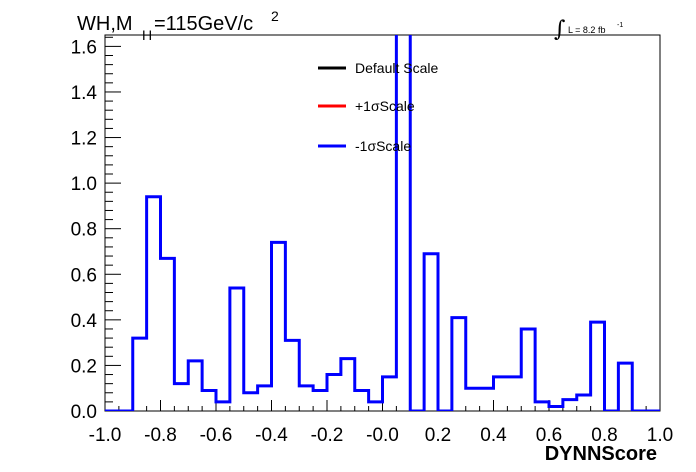  I want to click on legend: Default Scale +1σScale -1σScale, so click(378, 107).